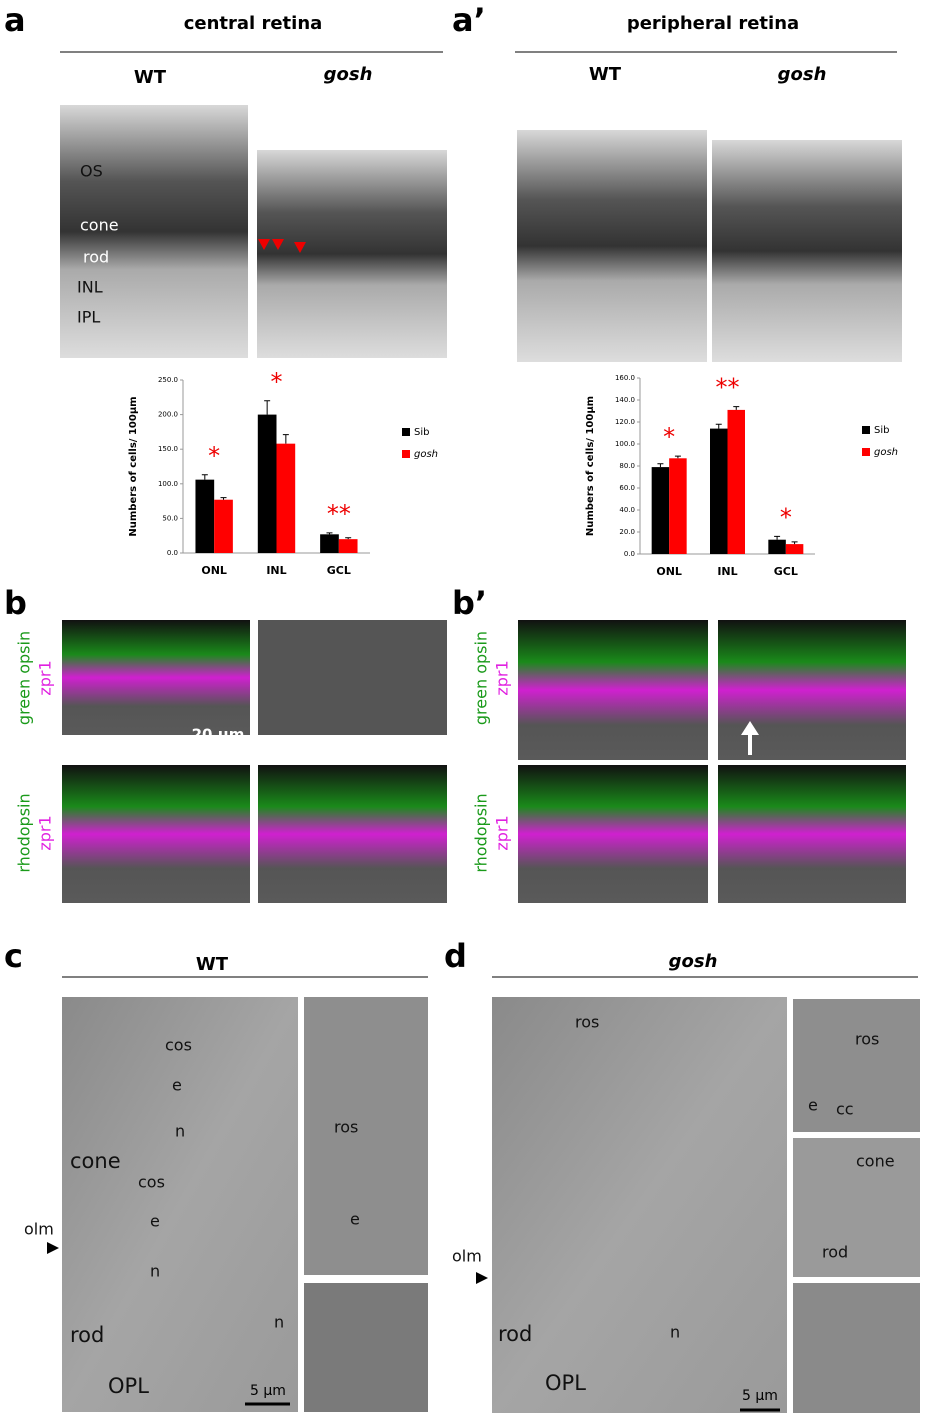  What do you see at coordinates (253, 23) in the screenshot?
I see `panel-title: central retina` at bounding box center [253, 23].